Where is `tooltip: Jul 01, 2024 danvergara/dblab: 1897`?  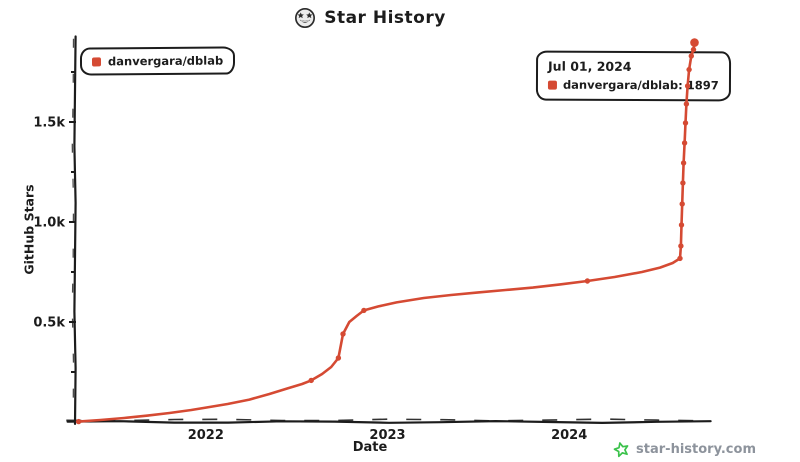
tooltip: Jul 01, 2024 danvergara/dblab: 1897 is located at coordinates (633, 76).